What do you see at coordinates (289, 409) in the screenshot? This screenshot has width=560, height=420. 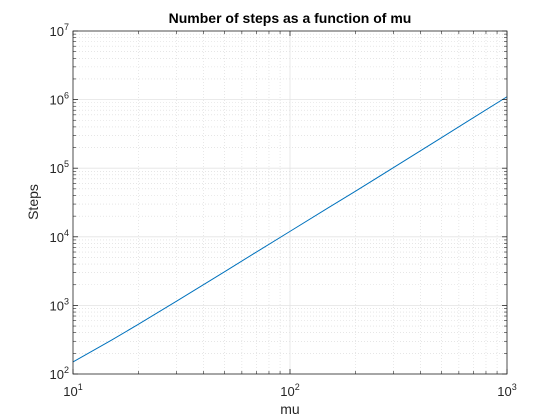 I see `x-axis-label: mu` at bounding box center [289, 409].